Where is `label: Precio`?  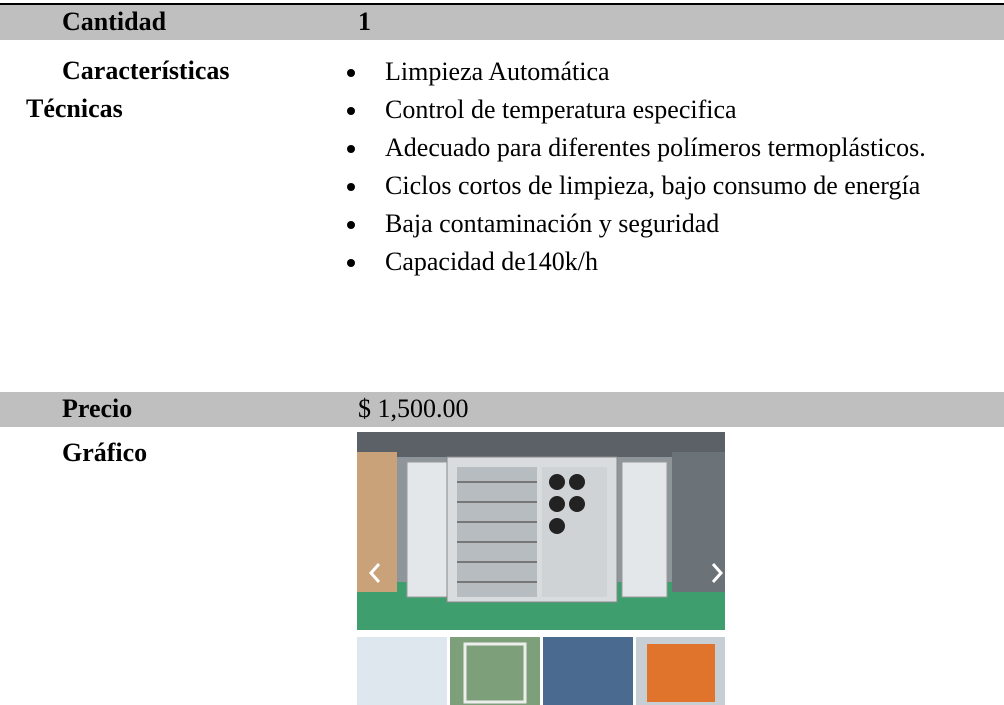
label: Precio is located at coordinates (97, 408).